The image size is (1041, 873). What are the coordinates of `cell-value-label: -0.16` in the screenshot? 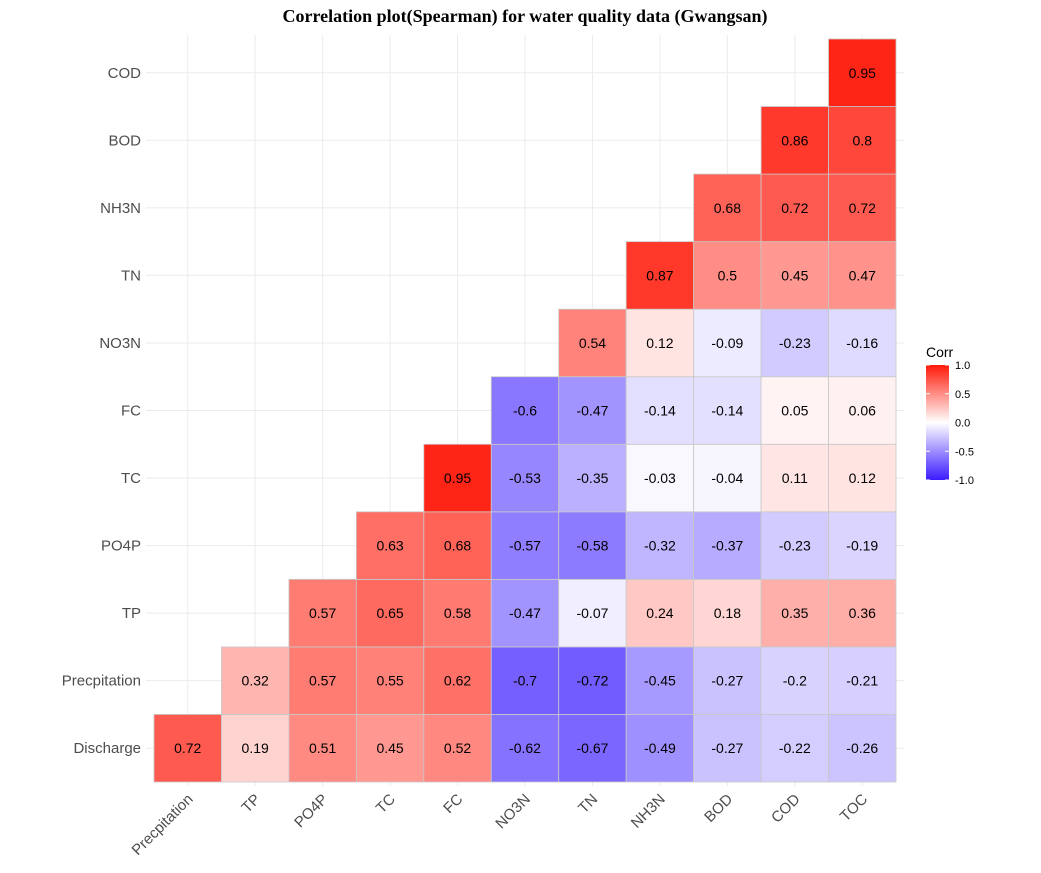 It's located at (862, 343).